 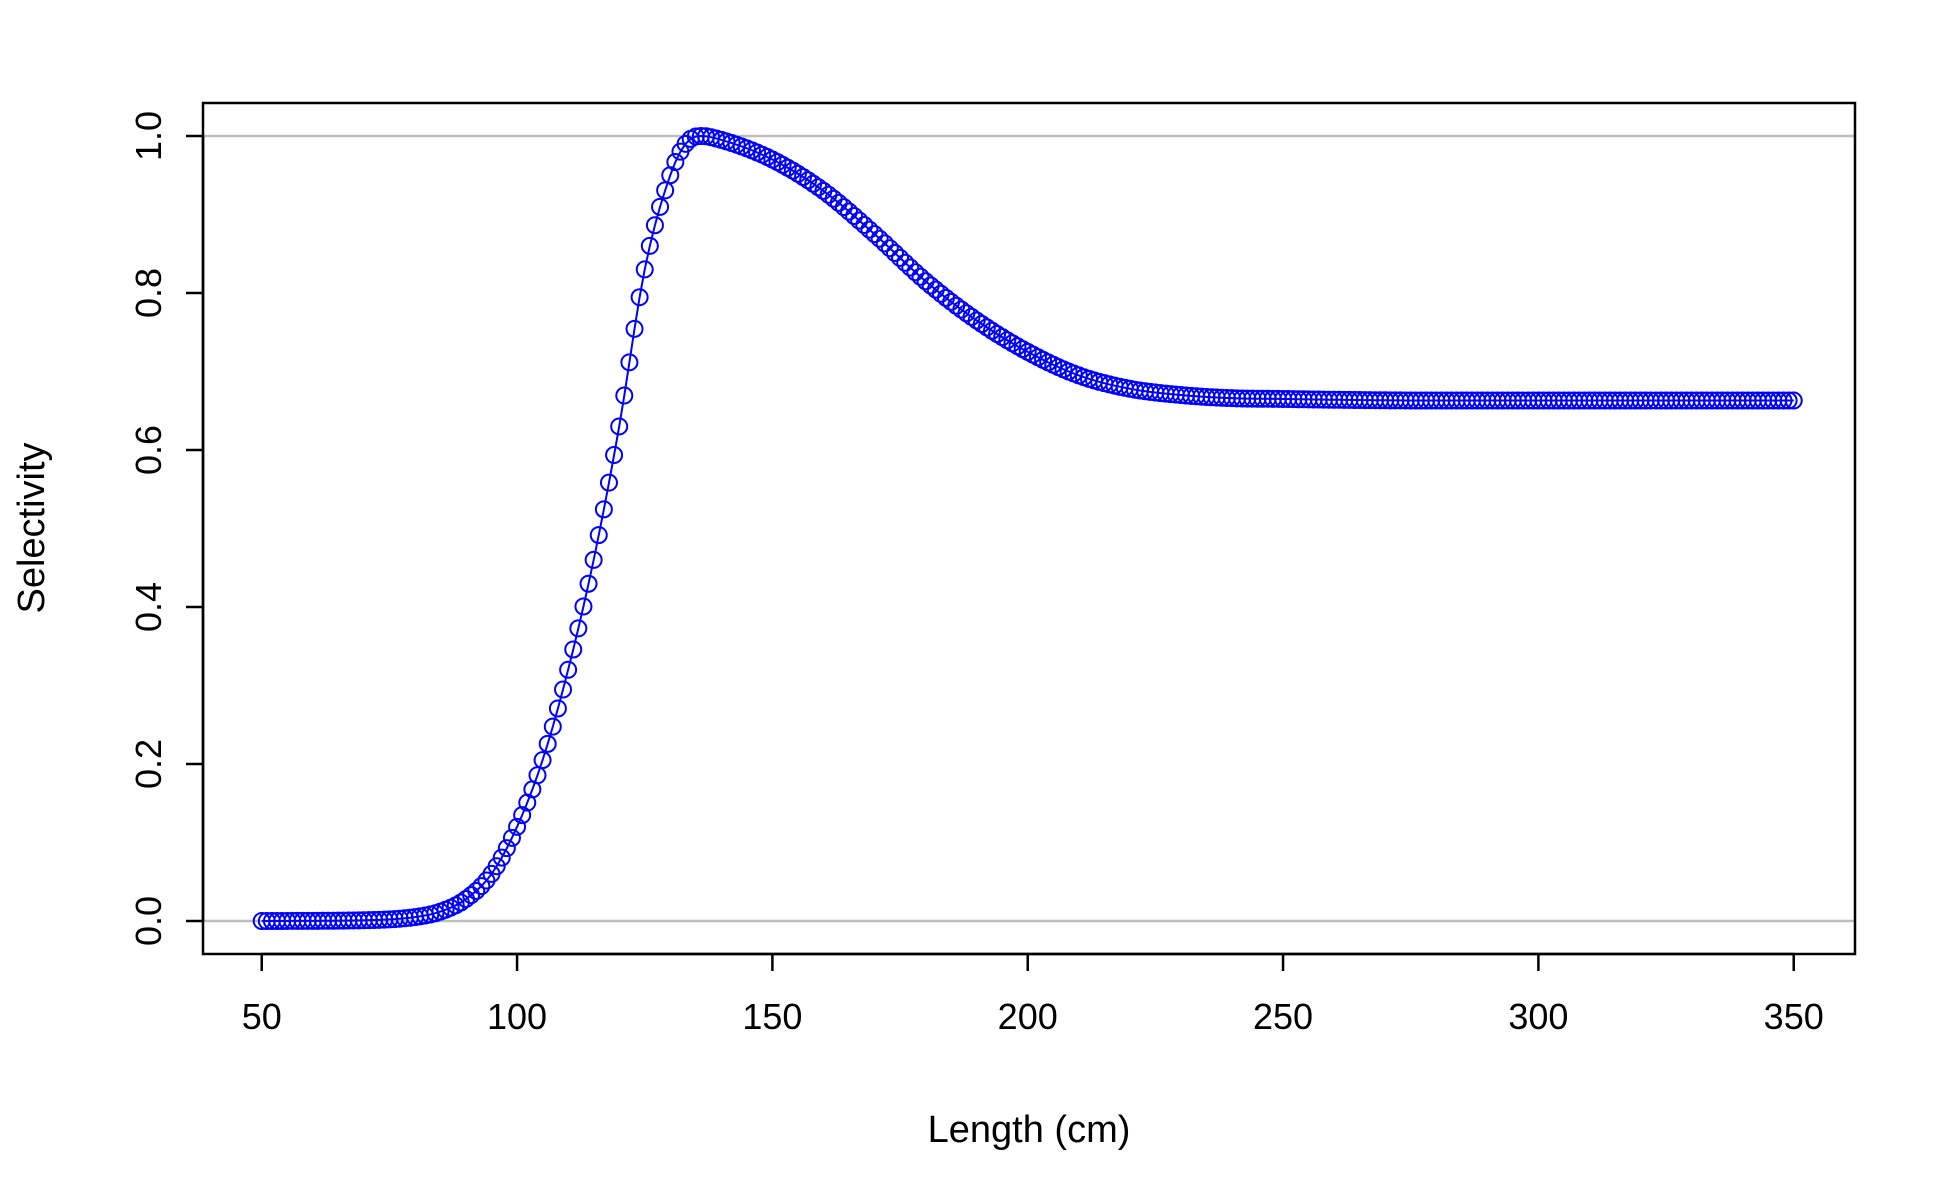 What do you see at coordinates (148, 607) in the screenshot?
I see `y-tick-label: 0.4` at bounding box center [148, 607].